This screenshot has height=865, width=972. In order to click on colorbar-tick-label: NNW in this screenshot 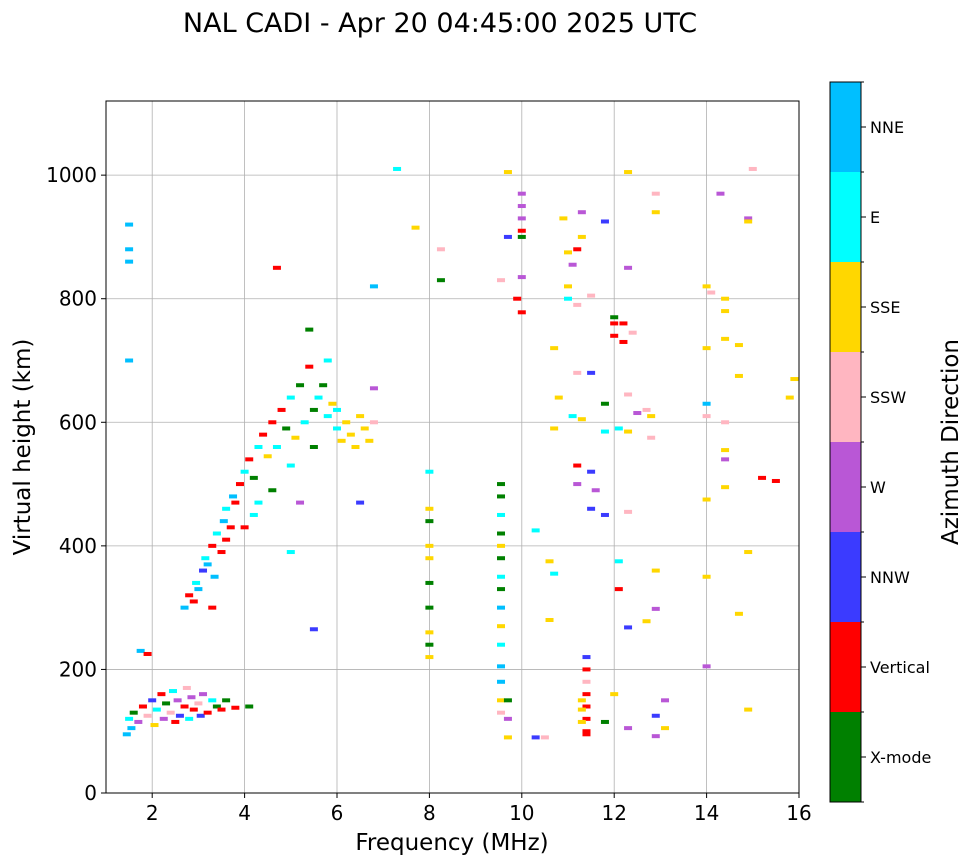, I will do `click(890, 577)`.